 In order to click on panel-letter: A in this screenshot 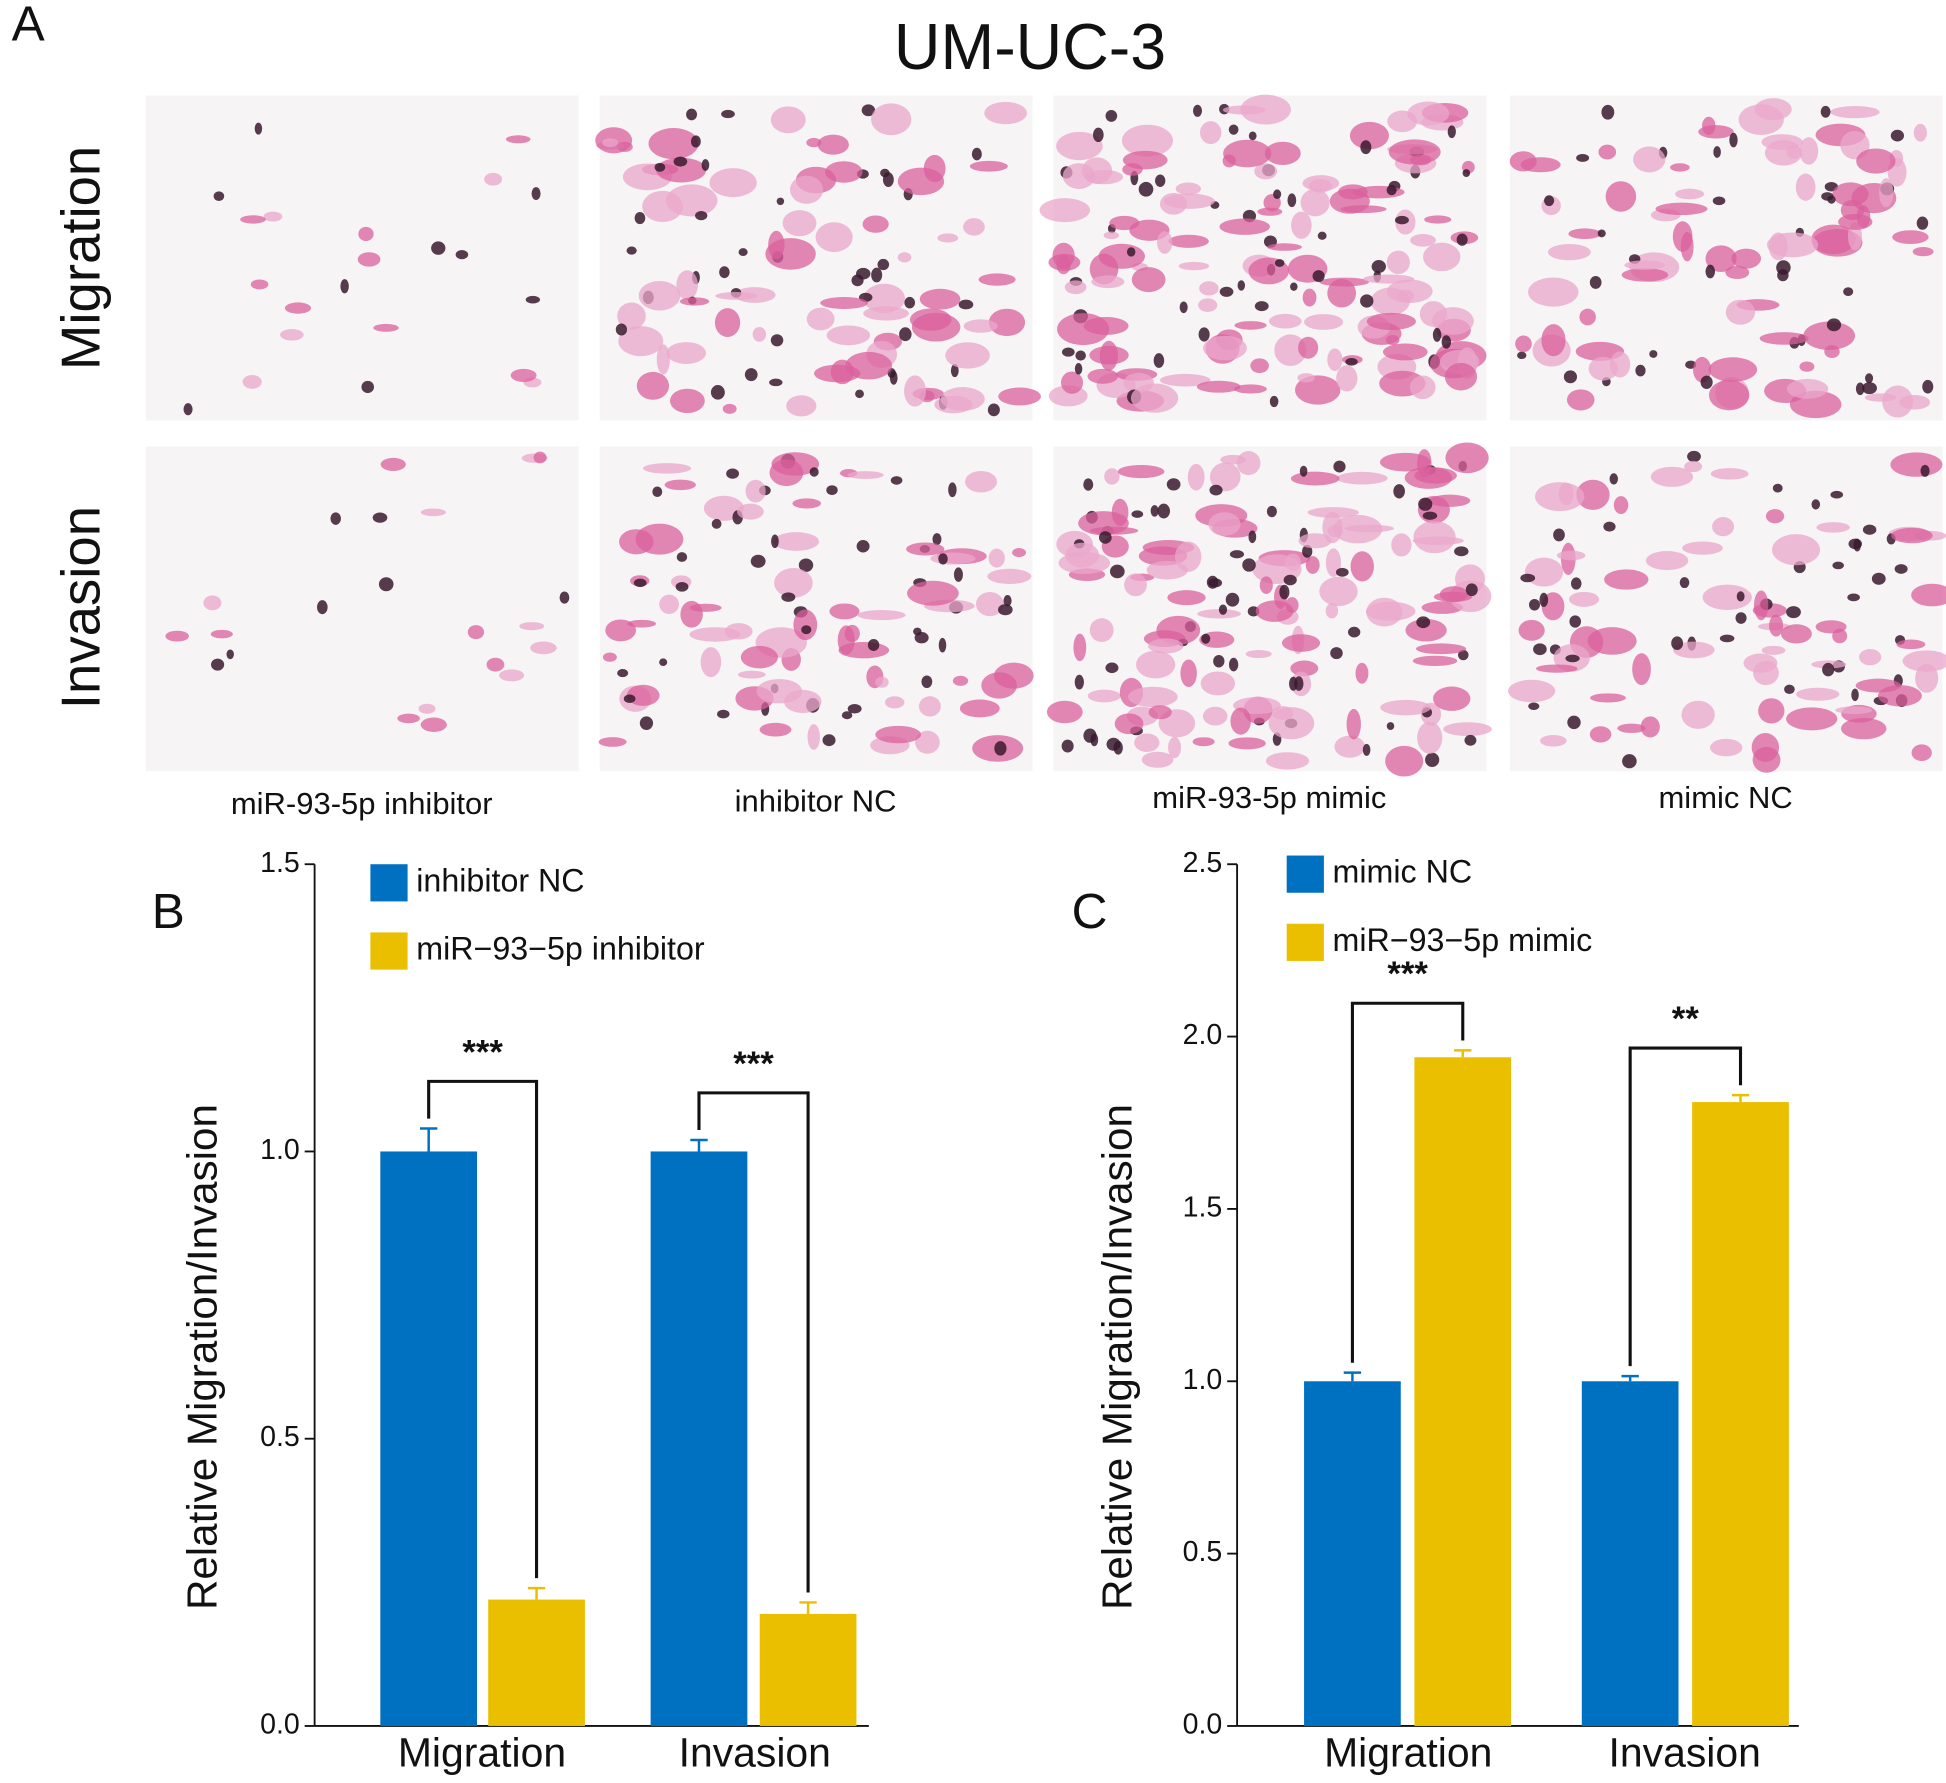, I will do `click(28, 25)`.